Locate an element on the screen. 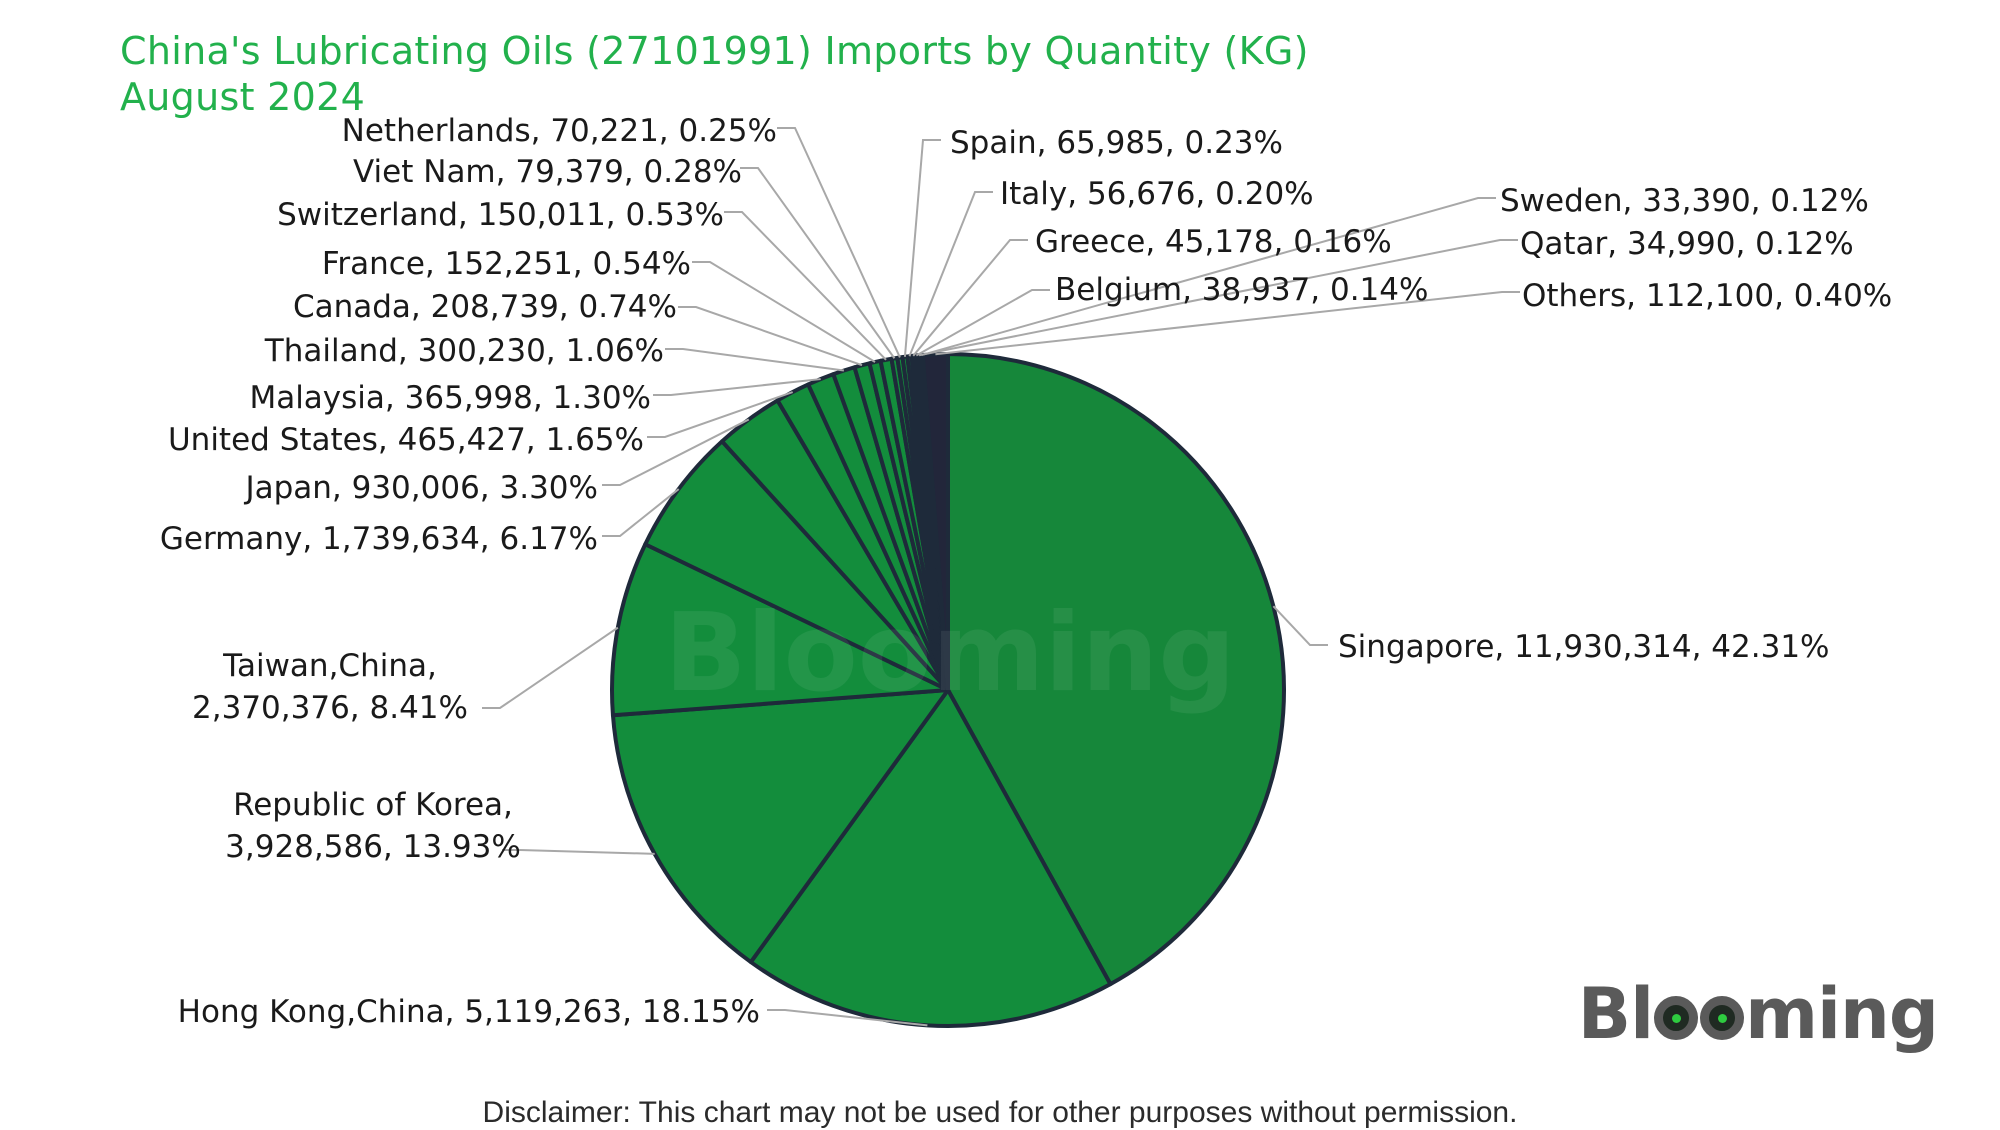  blooming-logo: Bl ming is located at coordinates (1758, 1014).